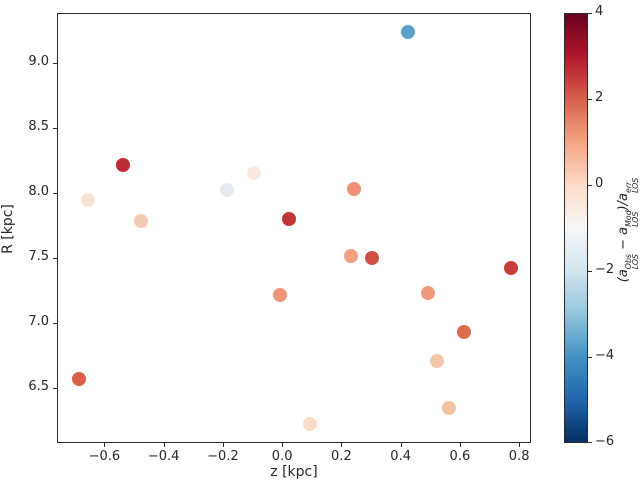  I want to click on y-tick-label: 7.5, so click(38, 256).